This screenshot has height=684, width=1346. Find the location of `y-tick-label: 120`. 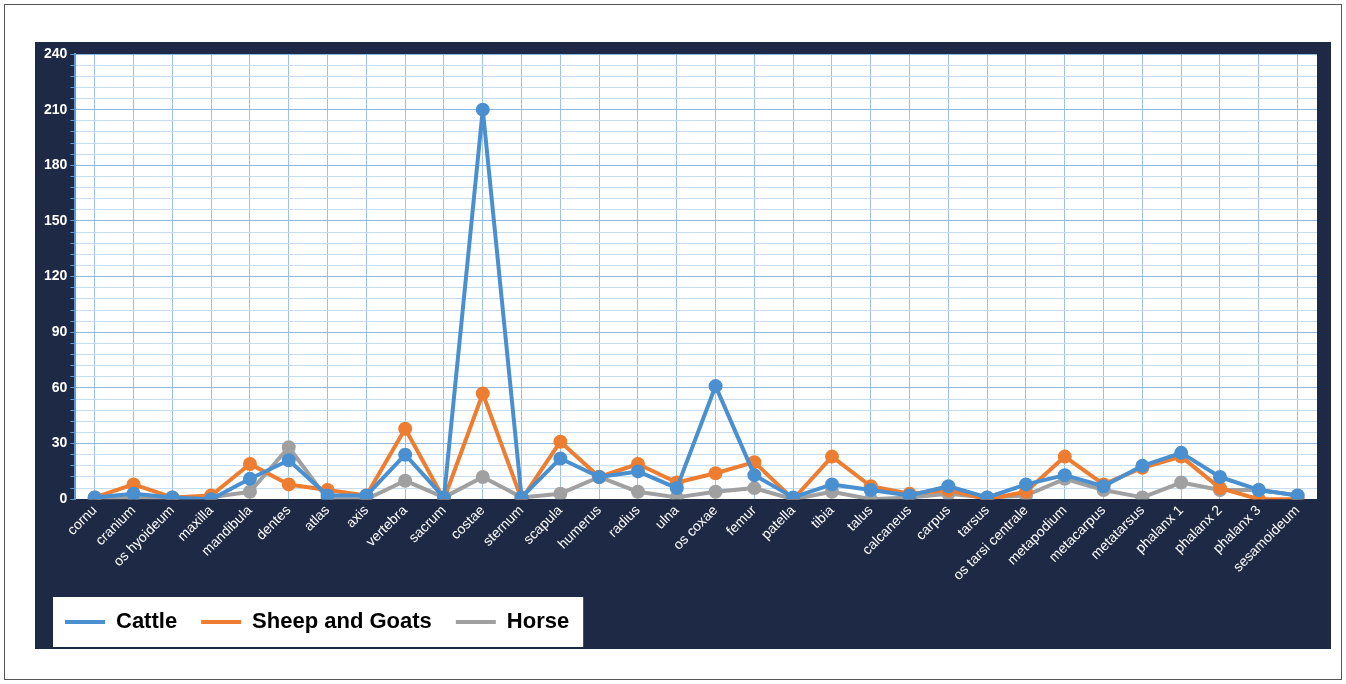

y-tick-label: 120 is located at coordinates (56, 275).